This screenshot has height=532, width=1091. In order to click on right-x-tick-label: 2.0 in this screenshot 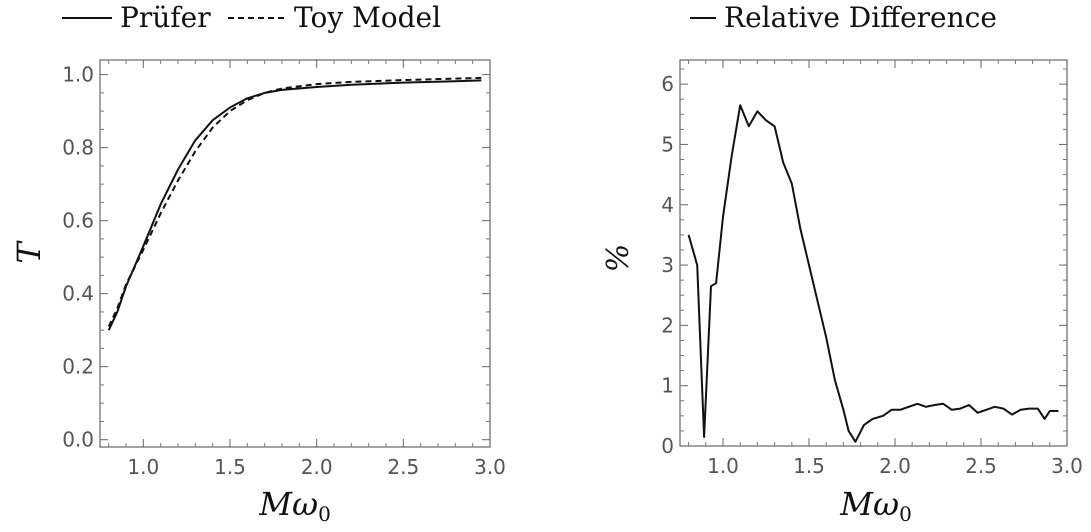, I will do `click(895, 466)`.